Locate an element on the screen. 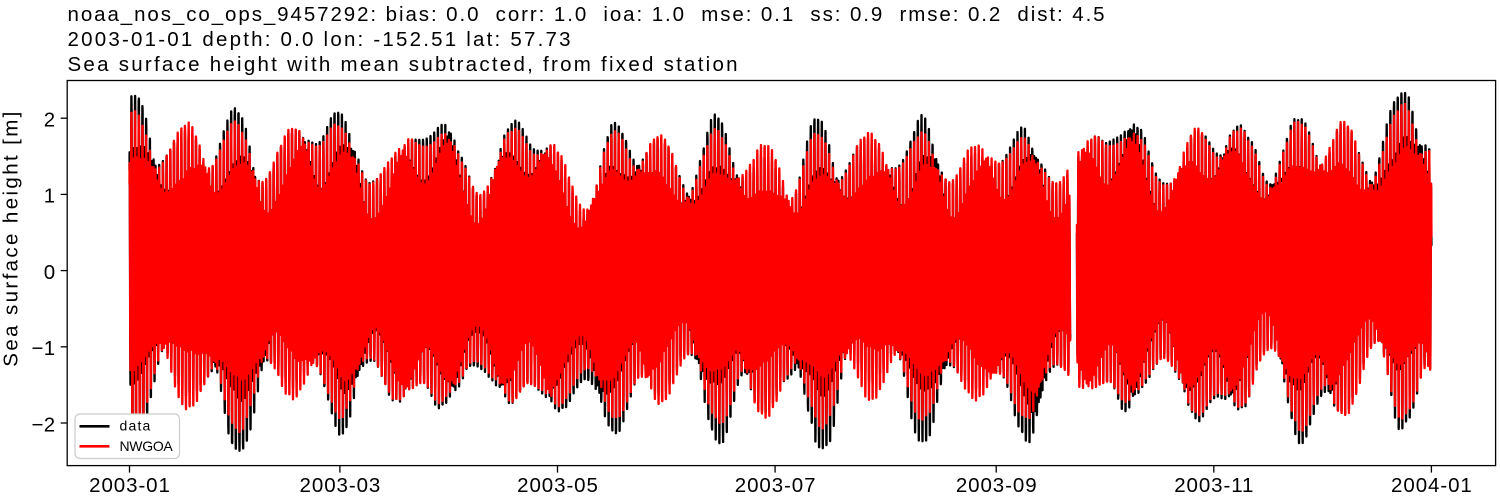 This screenshot has height=500, width=1500. svg-text: 2003-03 is located at coordinates (341, 485).